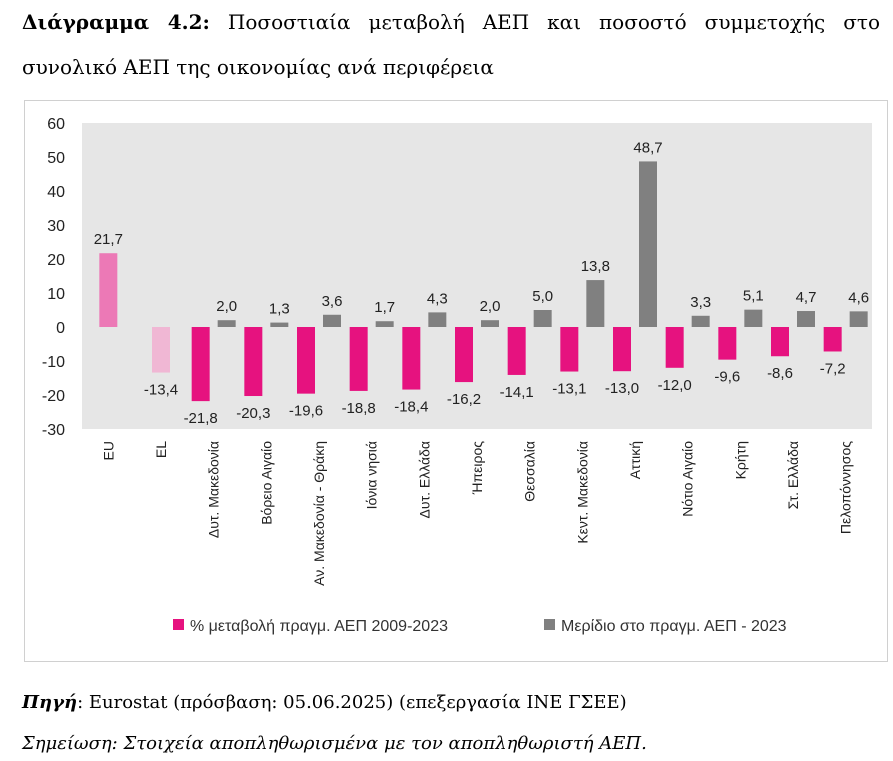  What do you see at coordinates (700, 302) in the screenshot?
I see `data-label-gdp-share: 3,3` at bounding box center [700, 302].